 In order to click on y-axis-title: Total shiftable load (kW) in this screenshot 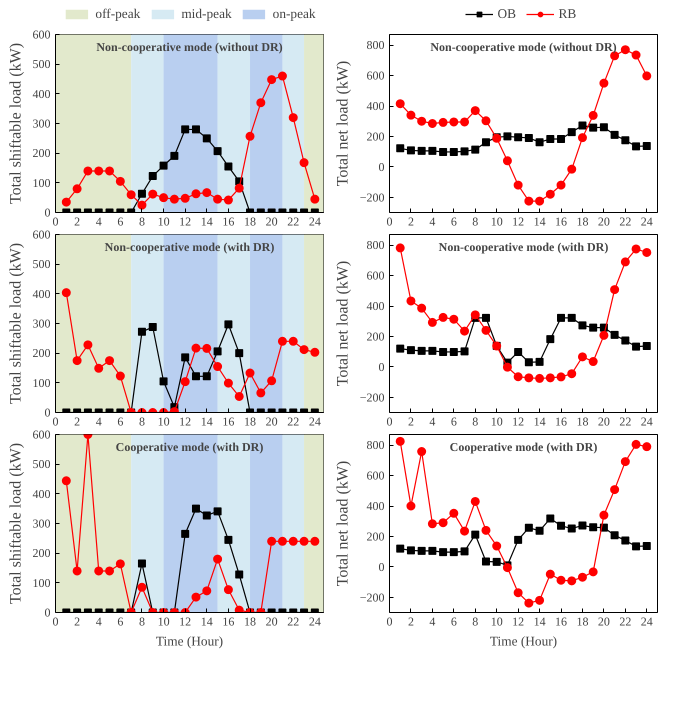, I will do `click(16, 523)`.